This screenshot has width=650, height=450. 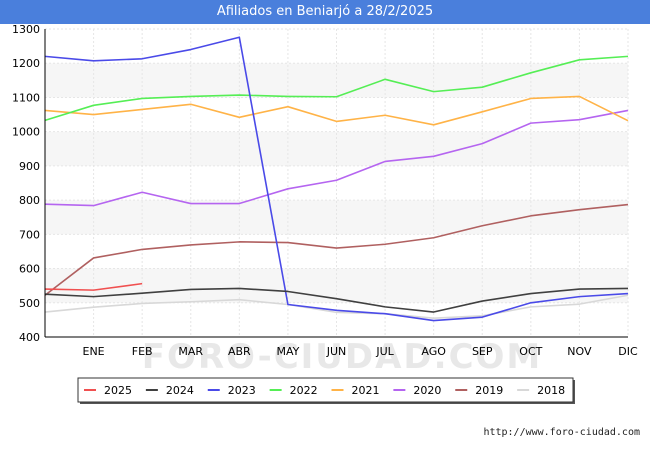 I want to click on legend-label-2024: 2024, so click(x=180, y=390).